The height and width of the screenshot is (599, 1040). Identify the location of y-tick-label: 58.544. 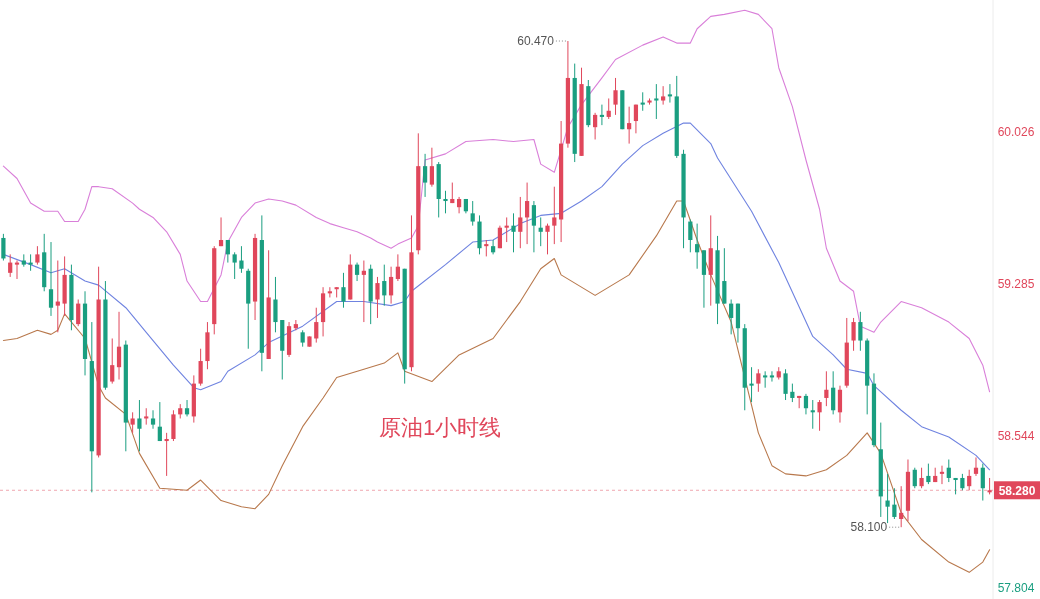
(1016, 436).